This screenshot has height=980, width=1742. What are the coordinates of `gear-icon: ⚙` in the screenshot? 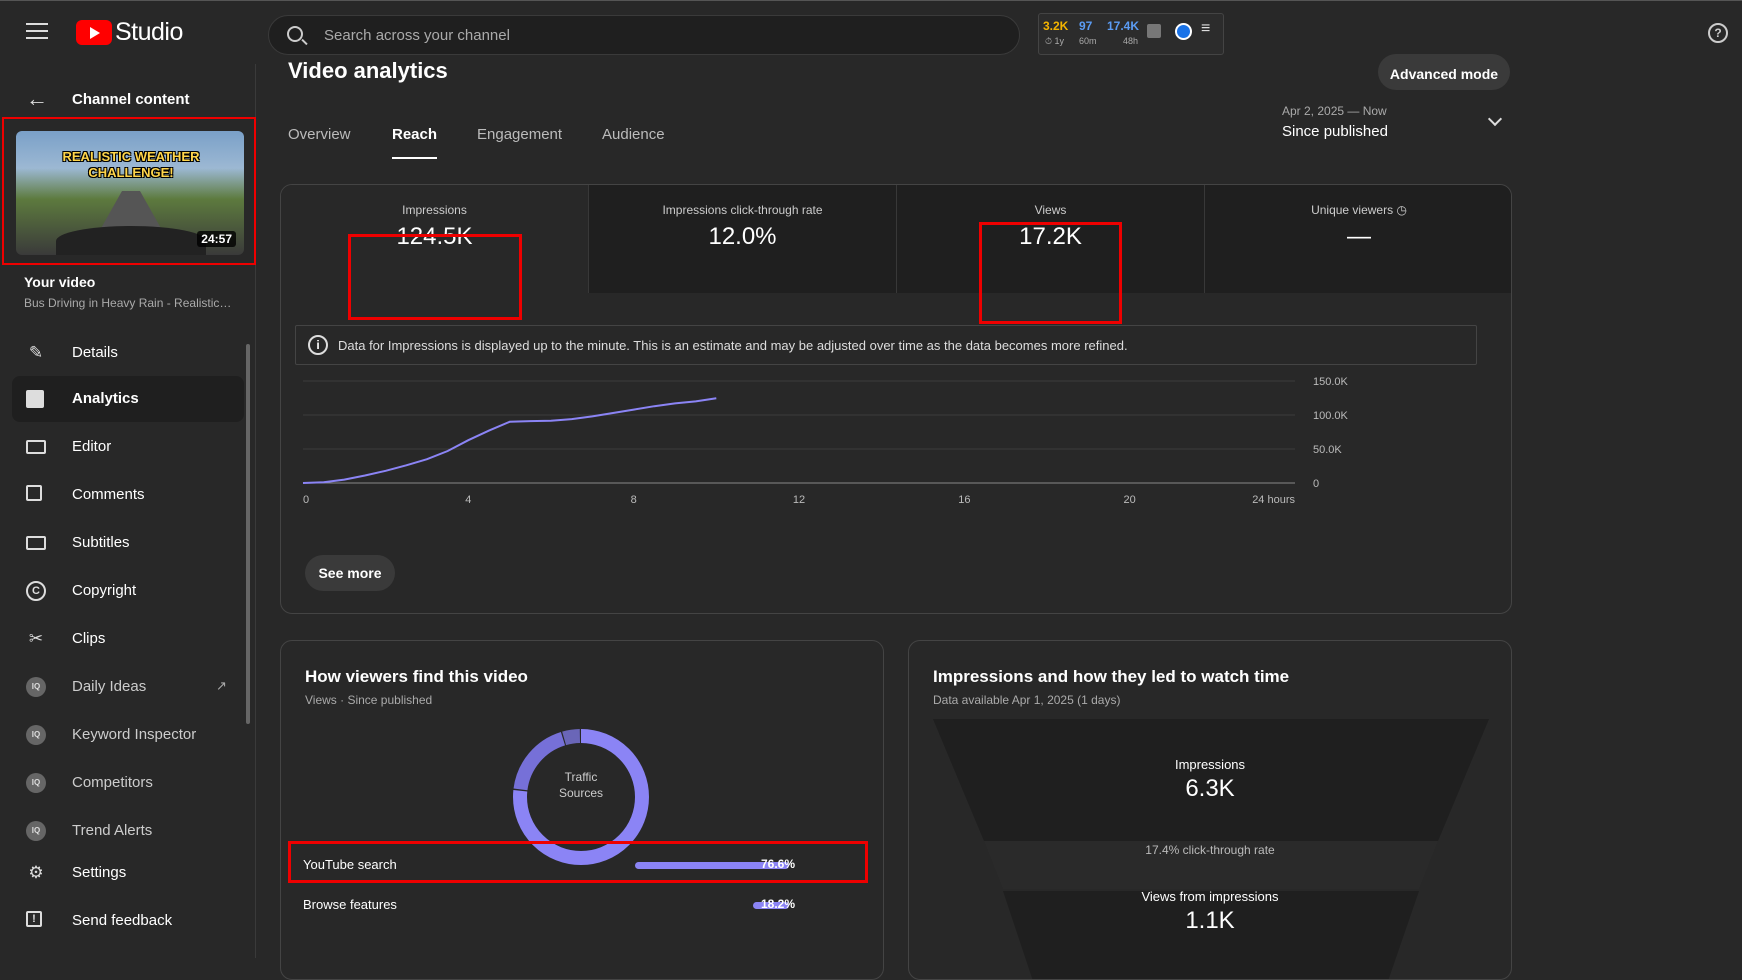 It's located at (36, 872).